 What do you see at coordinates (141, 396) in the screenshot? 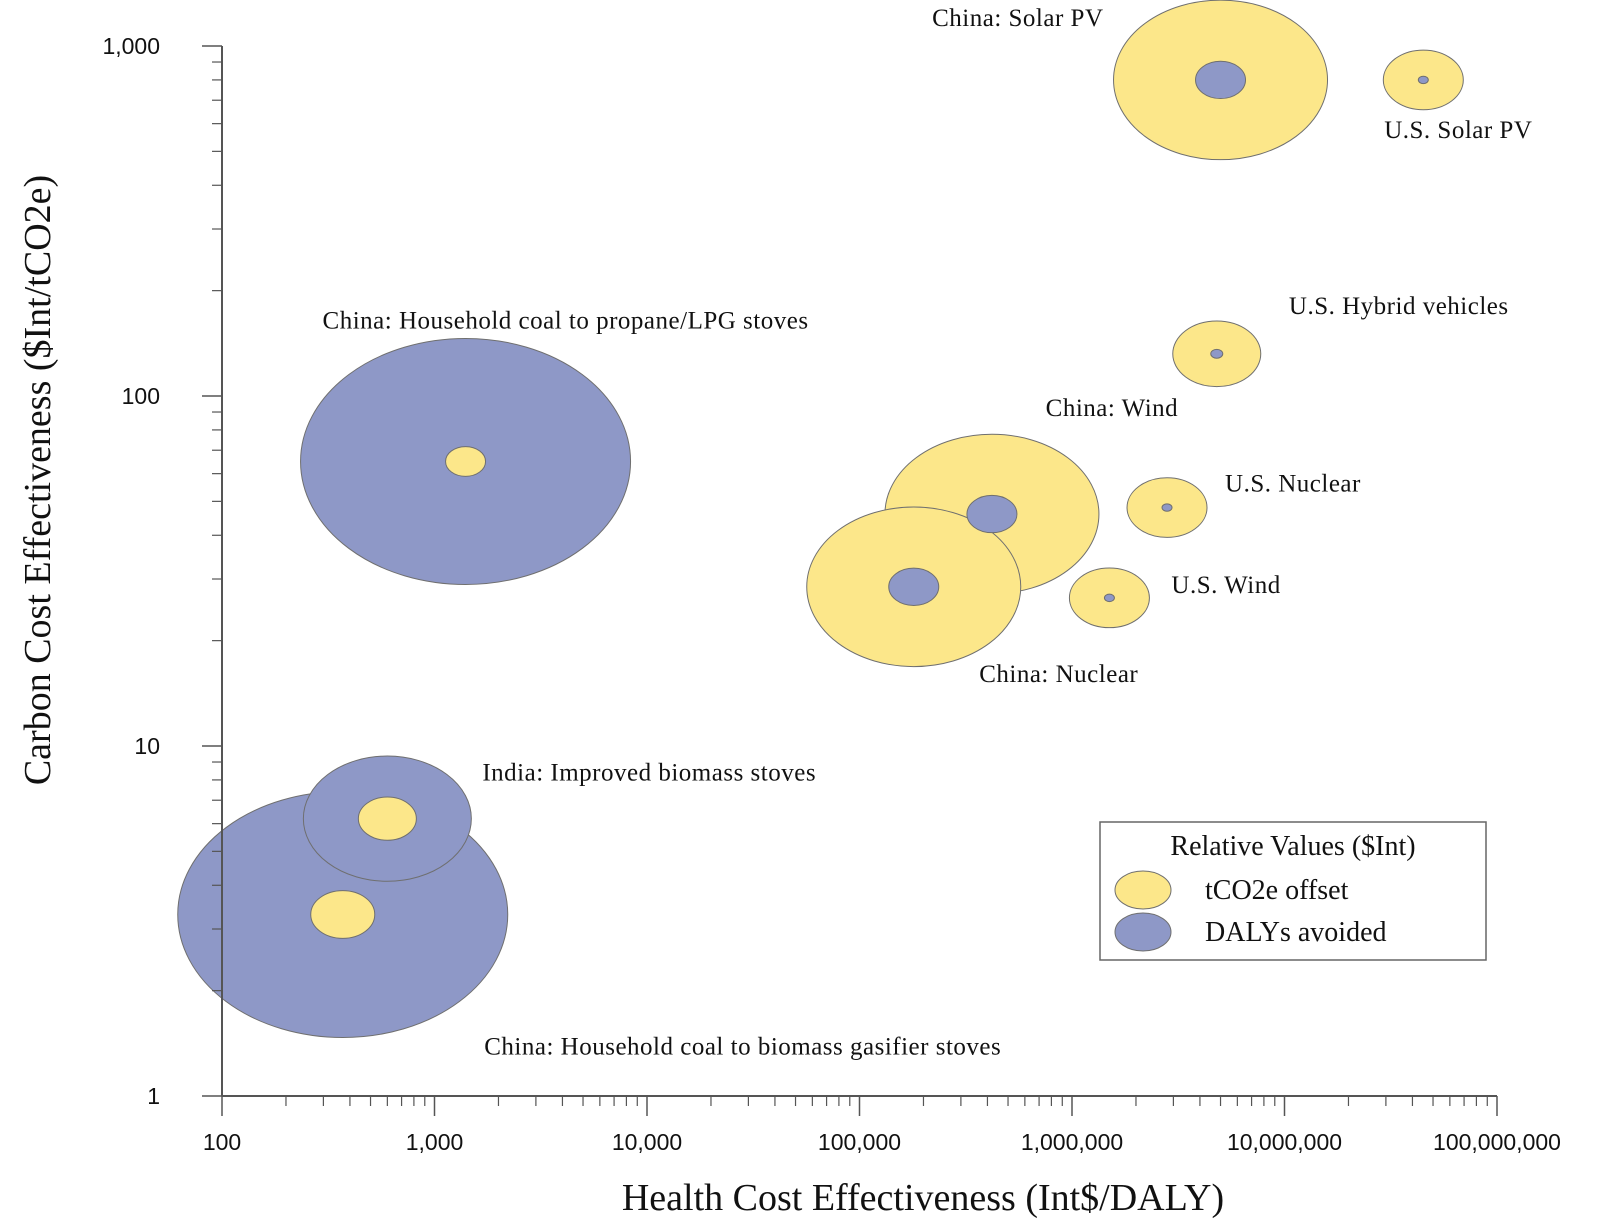
I see `y-tick-label: 100` at bounding box center [141, 396].